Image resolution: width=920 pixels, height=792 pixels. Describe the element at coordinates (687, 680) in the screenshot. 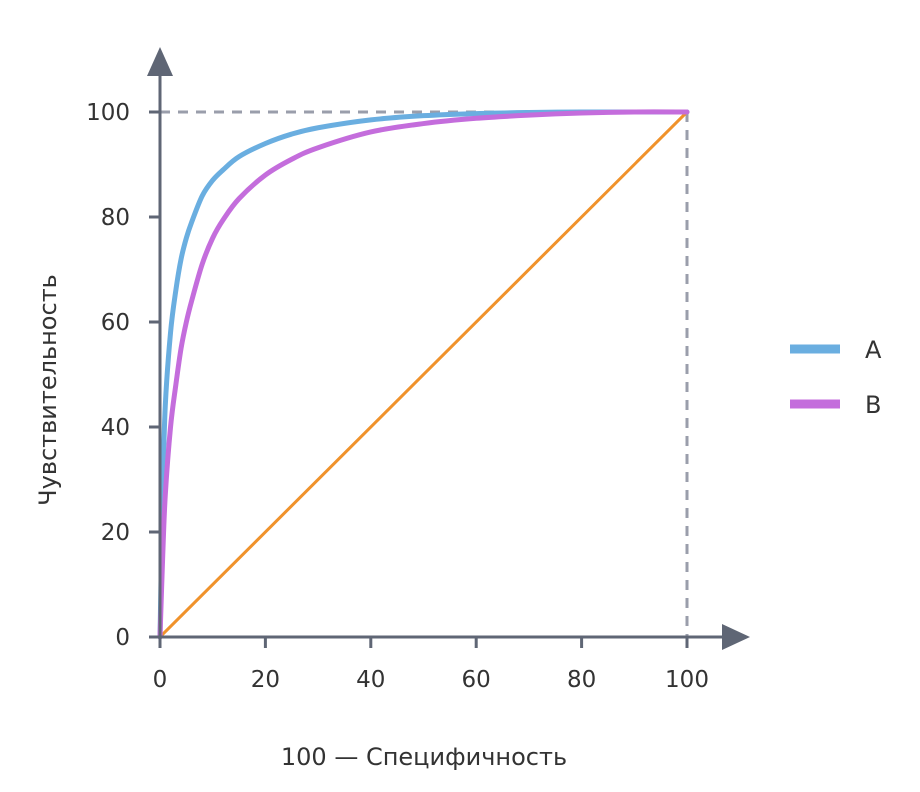

I see `x-tick-label: 100` at that location.